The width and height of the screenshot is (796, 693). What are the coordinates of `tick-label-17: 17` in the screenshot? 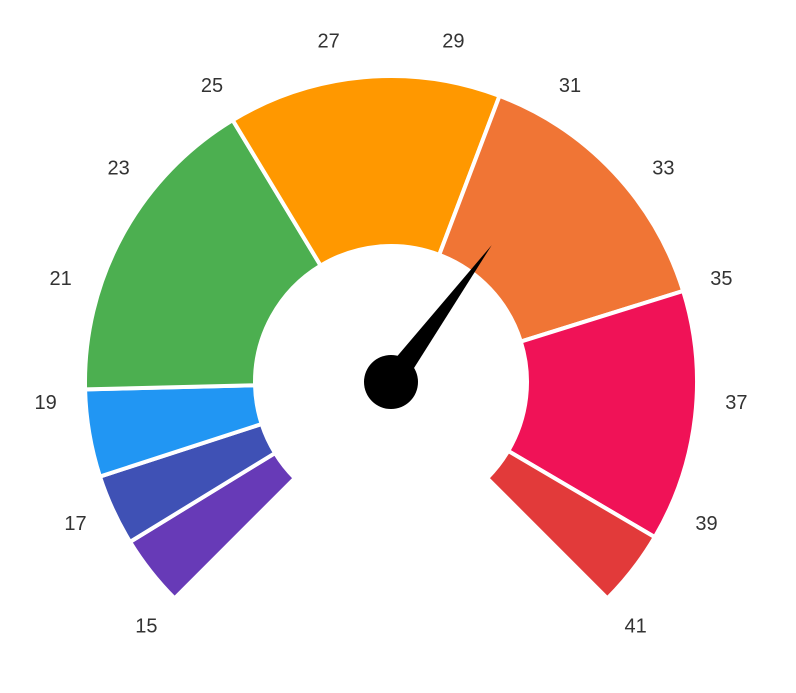 It's located at (75, 524).